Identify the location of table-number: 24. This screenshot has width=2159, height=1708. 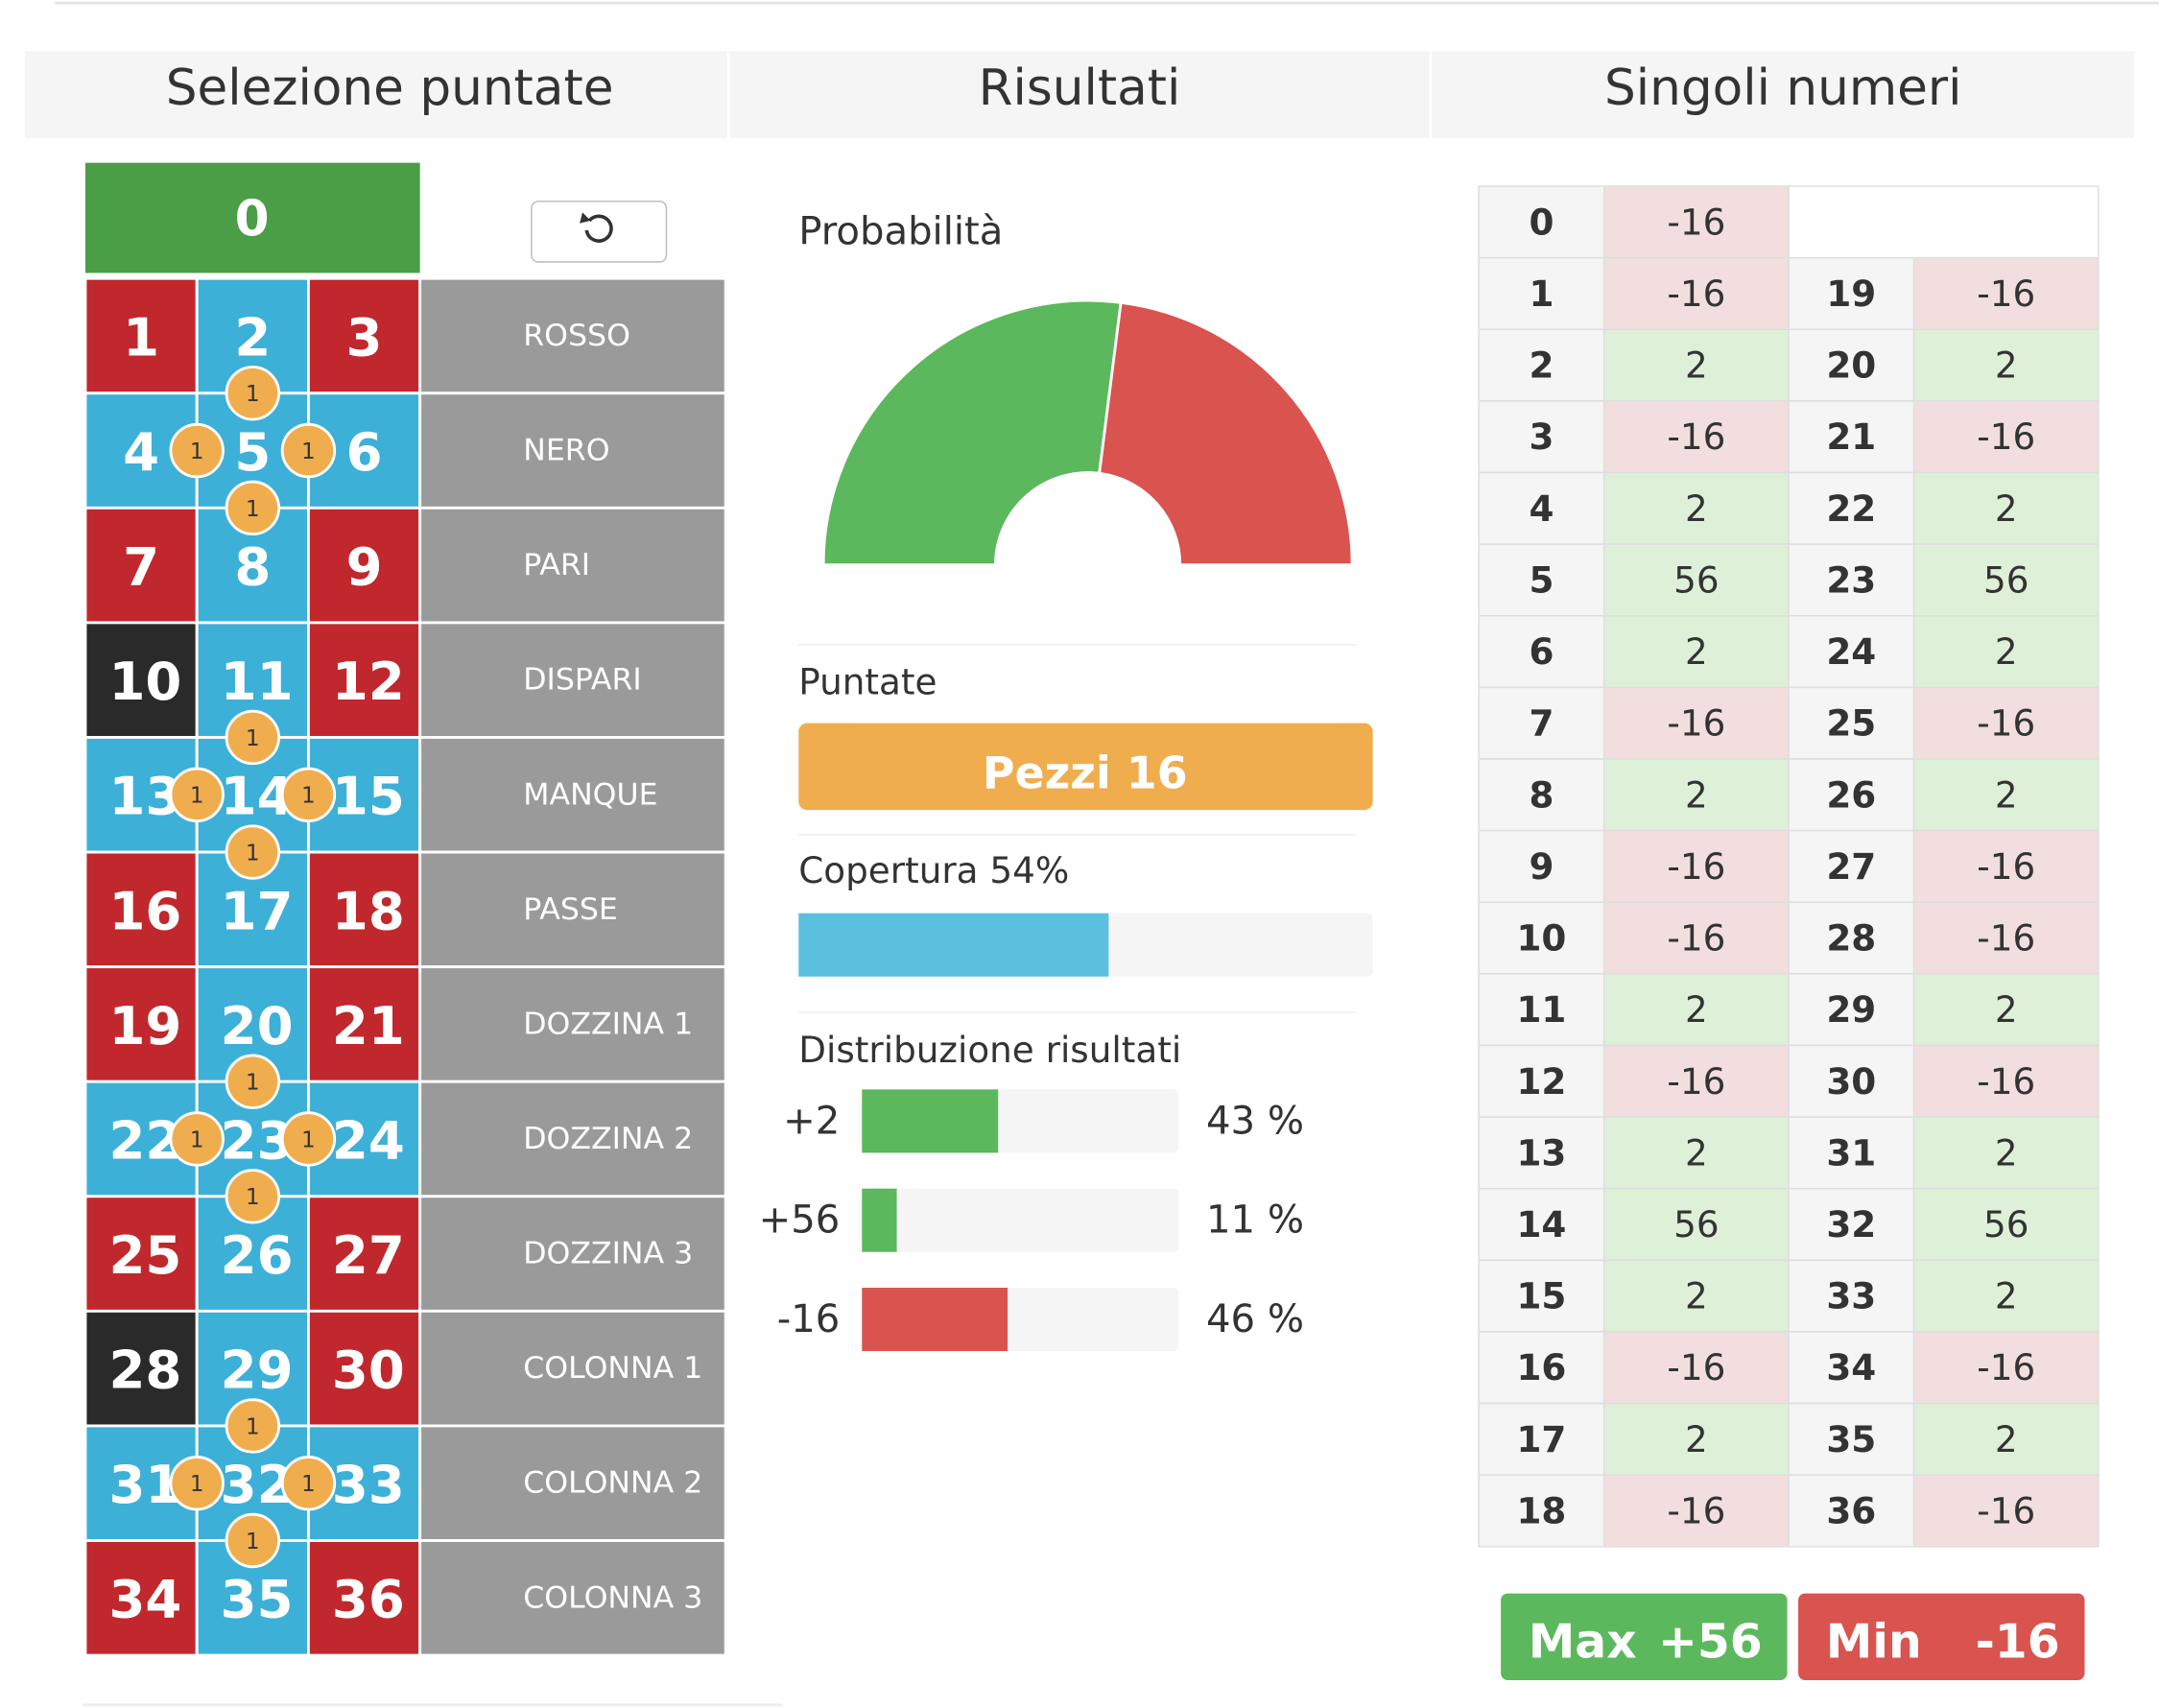
(1851, 651).